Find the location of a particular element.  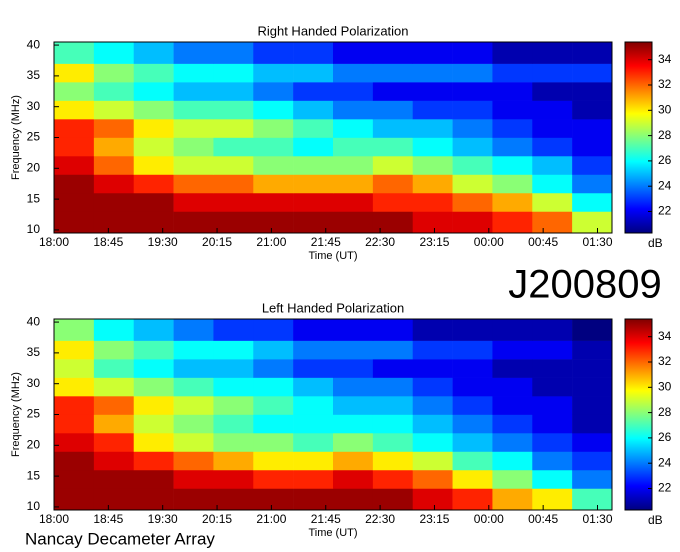

y-tick-label: 40 is located at coordinates (34, 321).